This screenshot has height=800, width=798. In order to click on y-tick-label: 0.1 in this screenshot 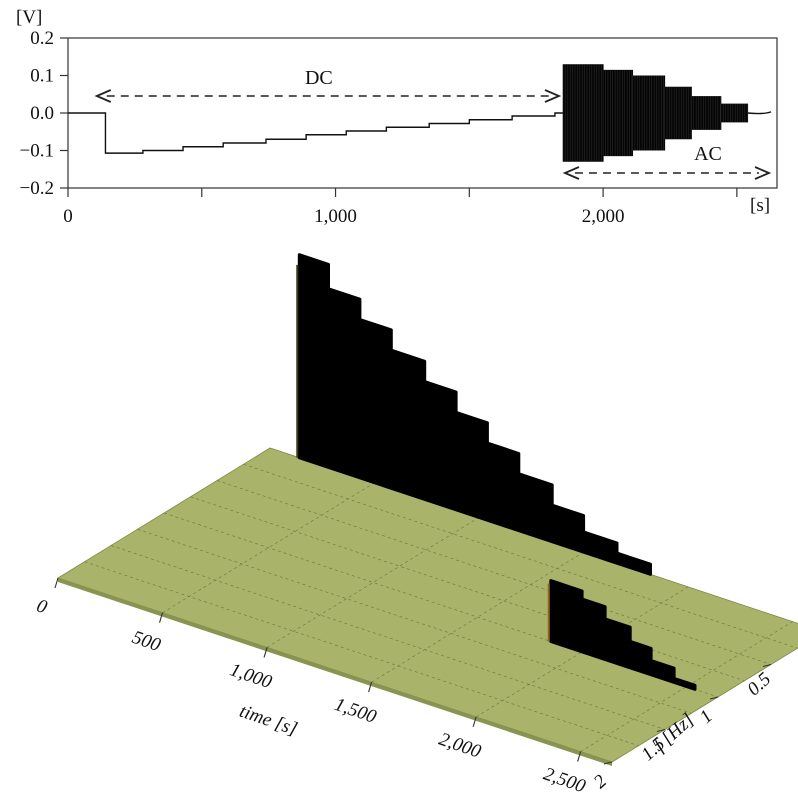, I will do `click(42, 76)`.